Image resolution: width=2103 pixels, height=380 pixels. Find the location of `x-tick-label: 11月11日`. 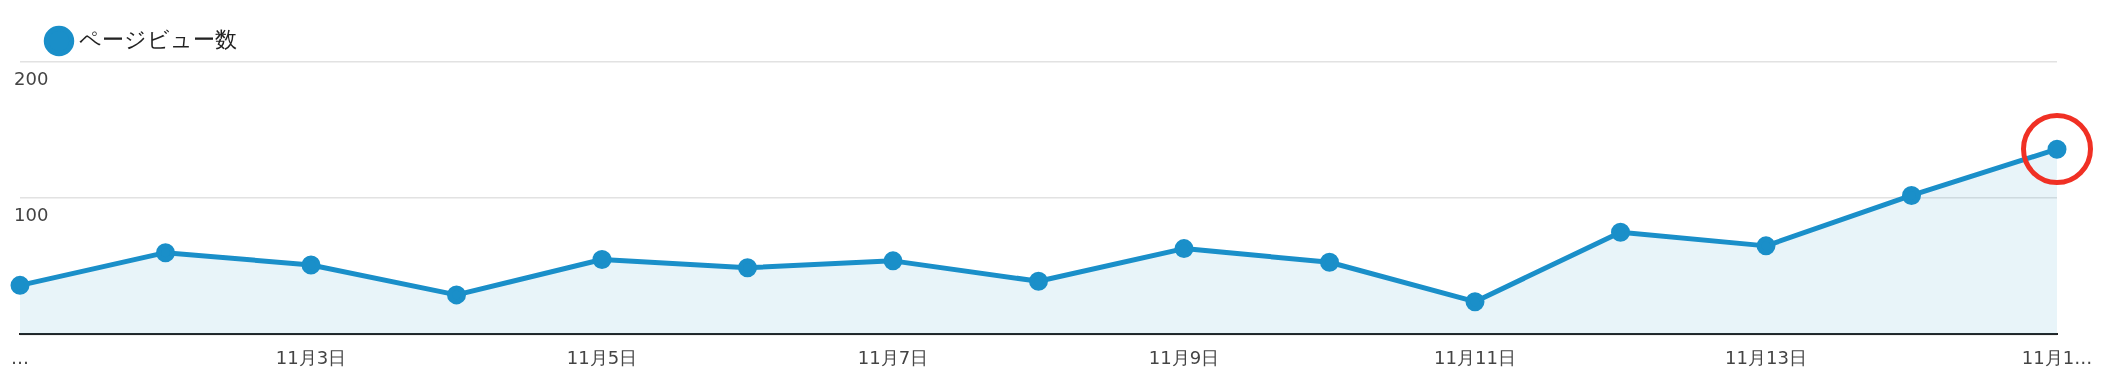

x-tick-label: 11月11日 is located at coordinates (1475, 357).